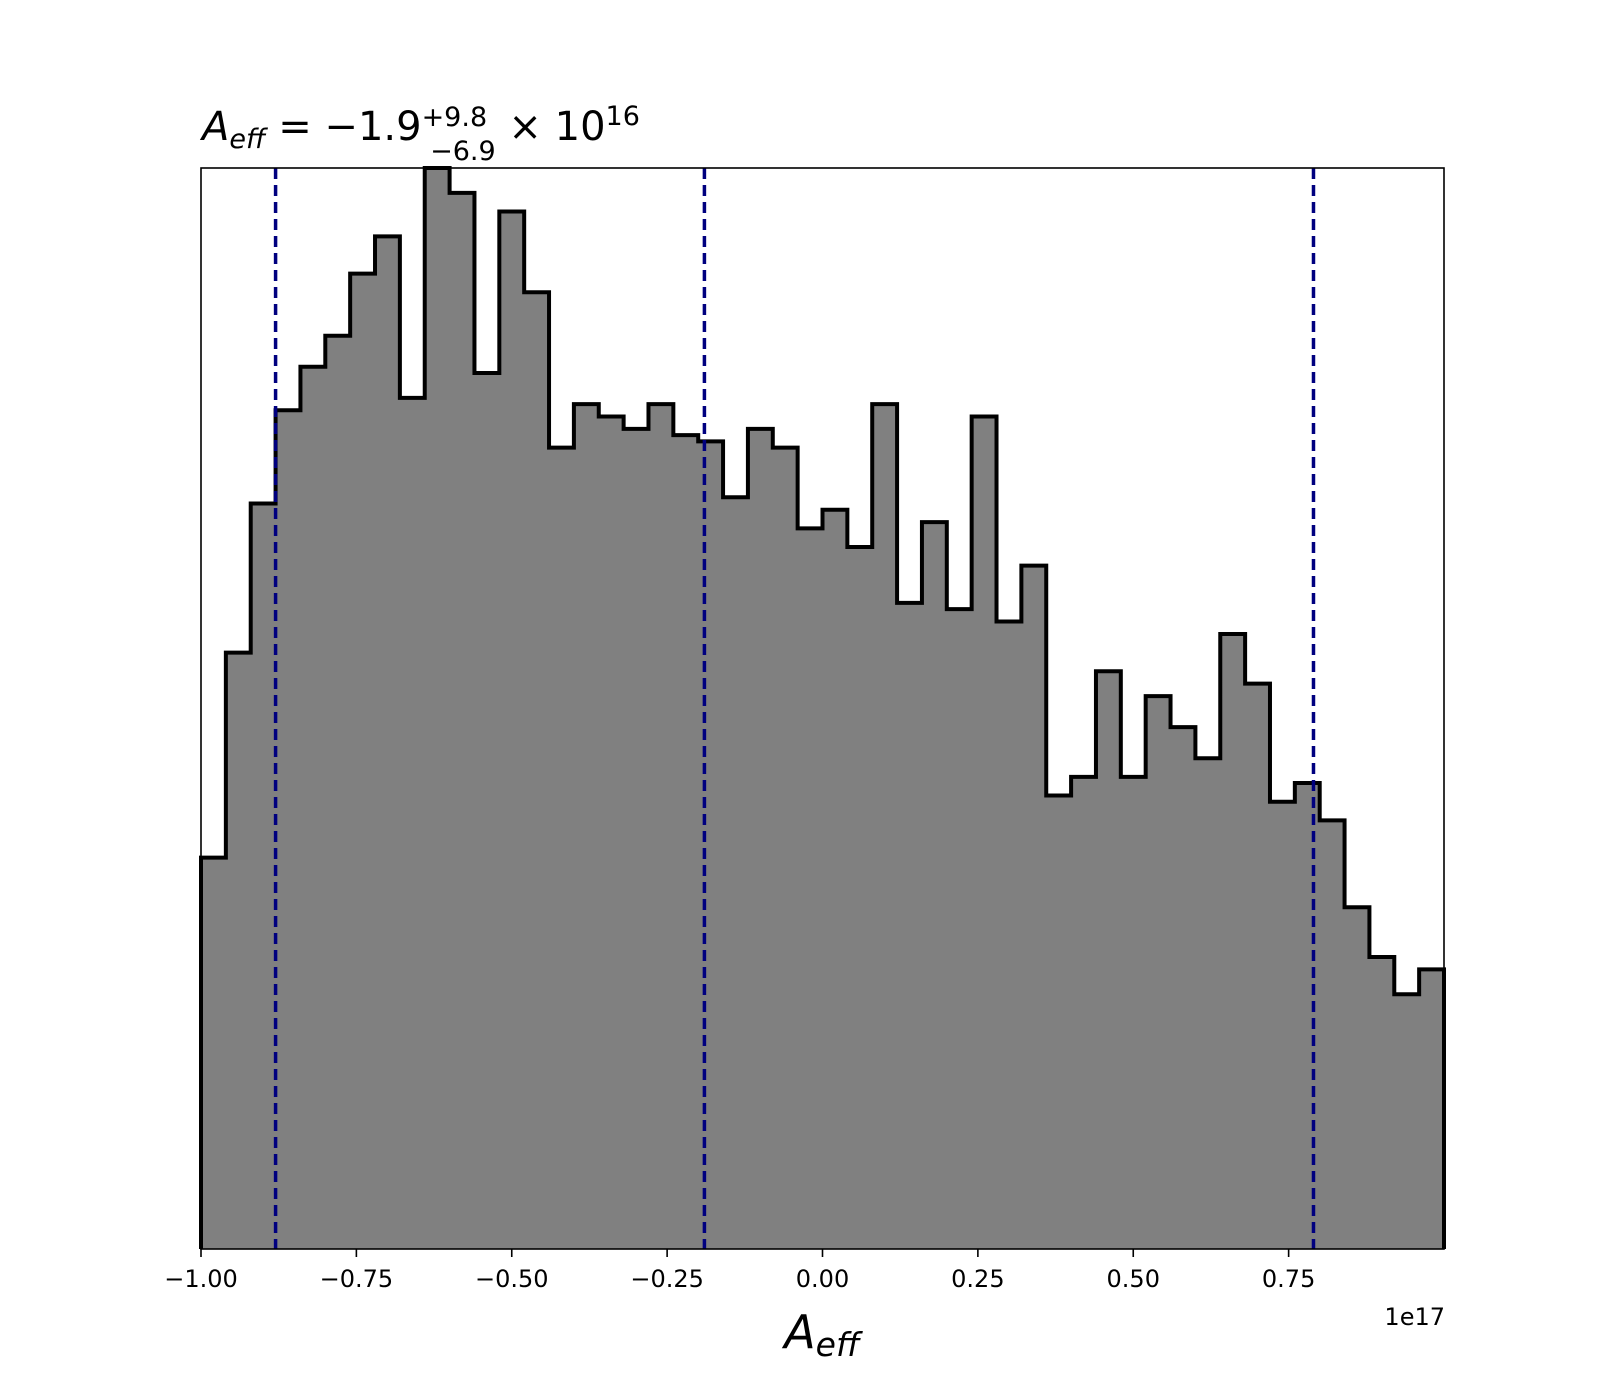 The height and width of the screenshot is (1400, 1600). Describe the element at coordinates (343, 127) in the screenshot. I see `title-equals: = −1.9` at that location.